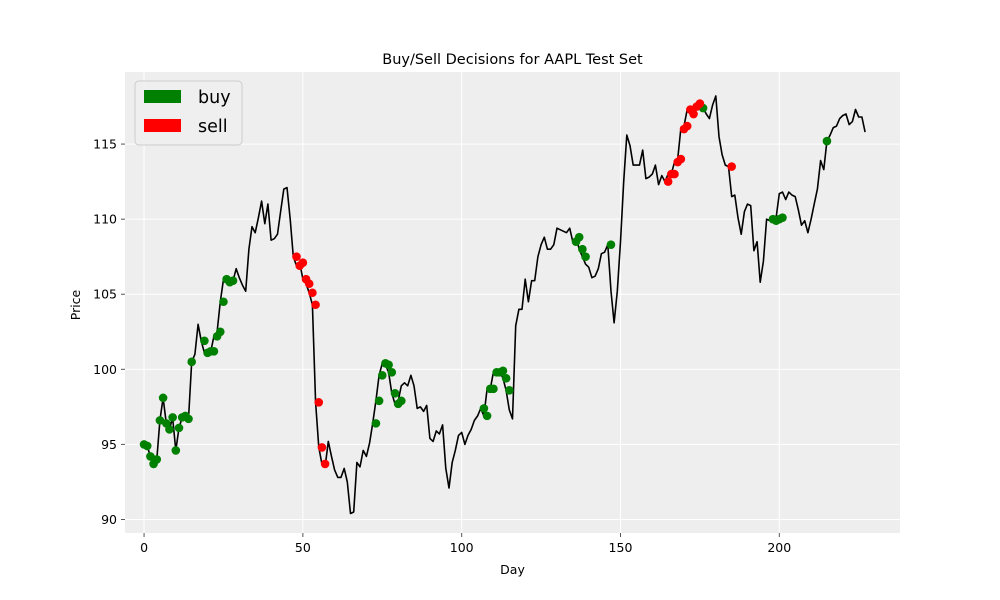 Image resolution: width=1000 pixels, height=600 pixels. I want to click on x-tick-label: 50, so click(303, 547).